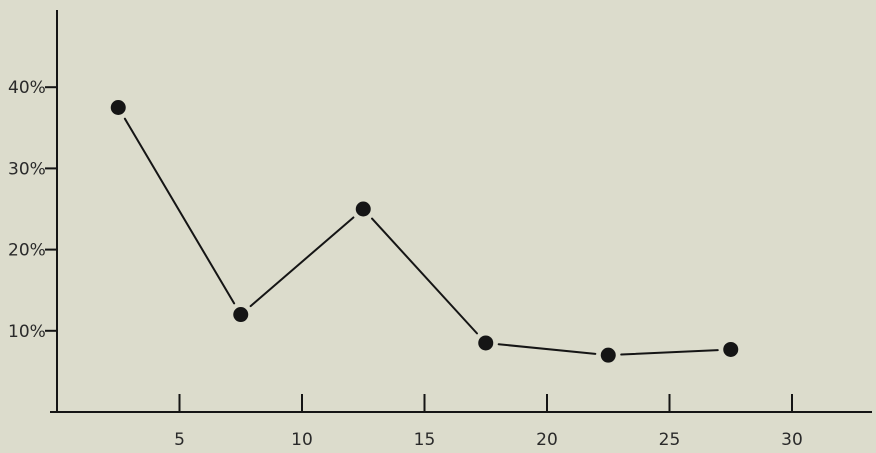 Image resolution: width=876 pixels, height=453 pixels. Describe the element at coordinates (425, 440) in the screenshot. I see `x-tick-label: 15` at that location.